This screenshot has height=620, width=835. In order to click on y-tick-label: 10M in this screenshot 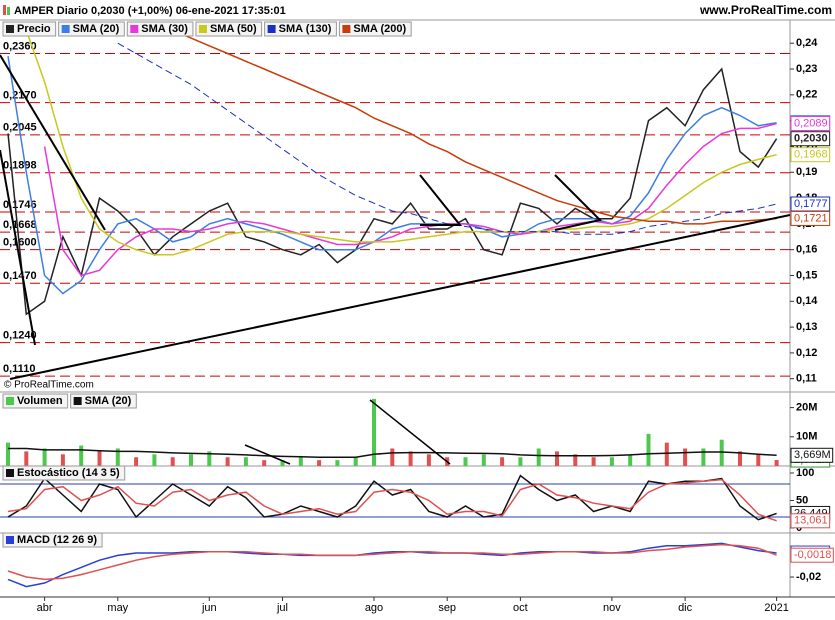, I will do `click(806, 437)`.